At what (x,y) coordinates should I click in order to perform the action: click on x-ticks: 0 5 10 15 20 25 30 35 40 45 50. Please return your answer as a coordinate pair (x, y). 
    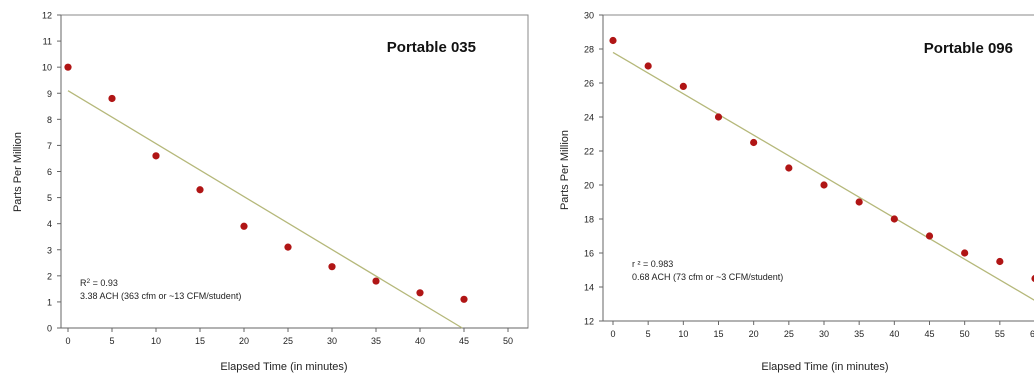
    Looking at the image, I should click on (289, 337).